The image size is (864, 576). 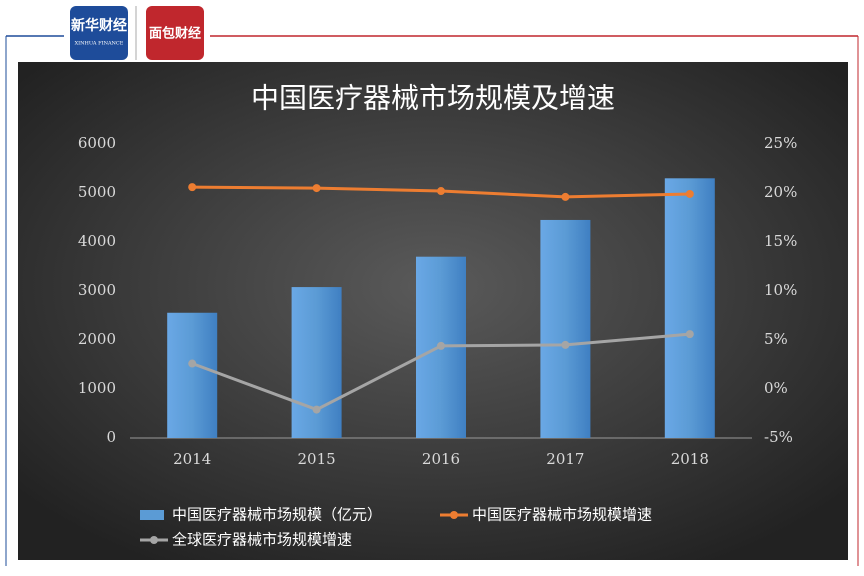 I want to click on logo-right, so click(x=175, y=33).